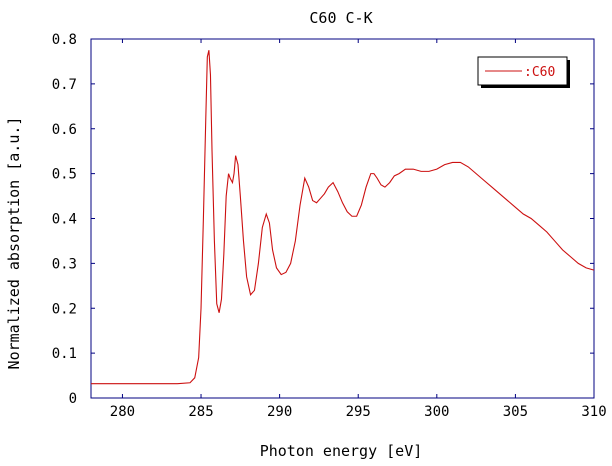 This screenshot has height=466, width=612. What do you see at coordinates (341, 451) in the screenshot?
I see `x-axis-title: Photon energy [eV]` at bounding box center [341, 451].